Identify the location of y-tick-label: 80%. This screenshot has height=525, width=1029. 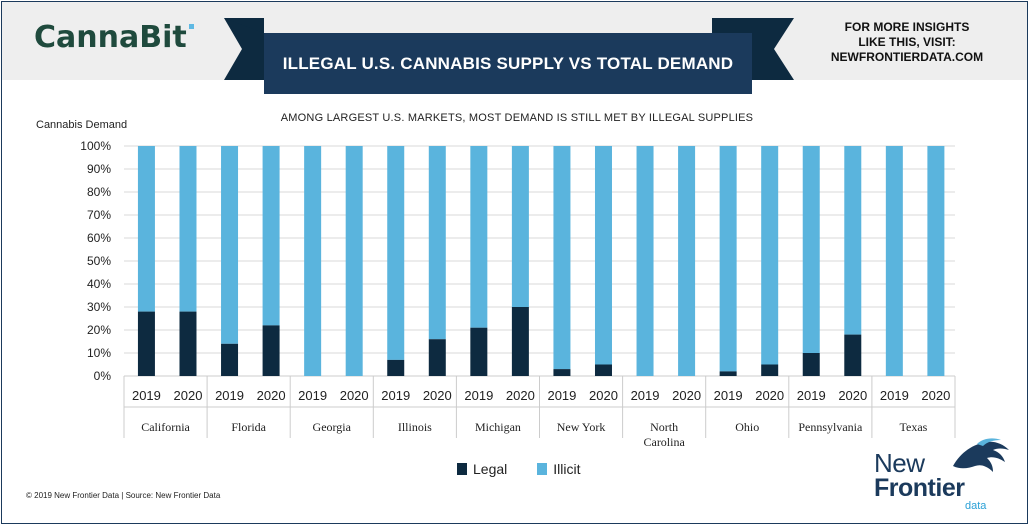
(99, 192).